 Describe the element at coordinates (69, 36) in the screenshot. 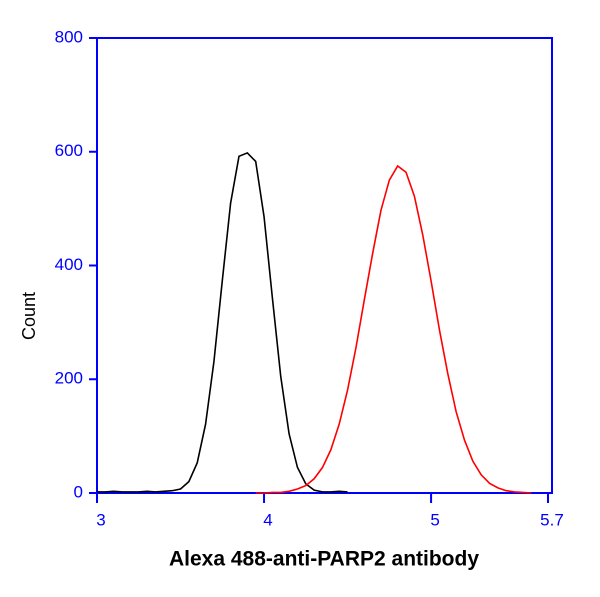

I see `y-tick-label: 800` at that location.